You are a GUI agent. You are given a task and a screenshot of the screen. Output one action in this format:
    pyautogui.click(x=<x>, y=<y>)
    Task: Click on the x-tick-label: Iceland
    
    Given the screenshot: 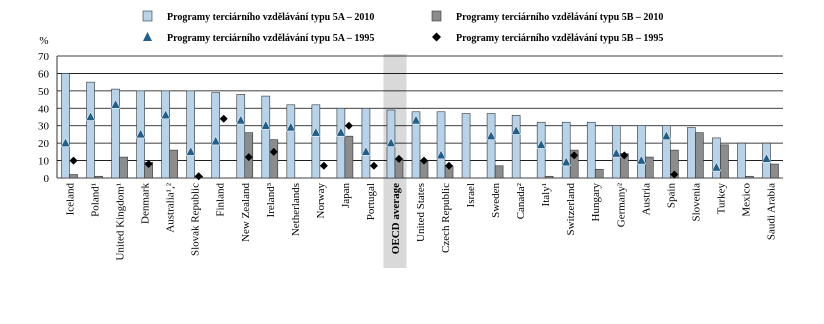 What is the action you would take?
    pyautogui.click(x=71, y=199)
    